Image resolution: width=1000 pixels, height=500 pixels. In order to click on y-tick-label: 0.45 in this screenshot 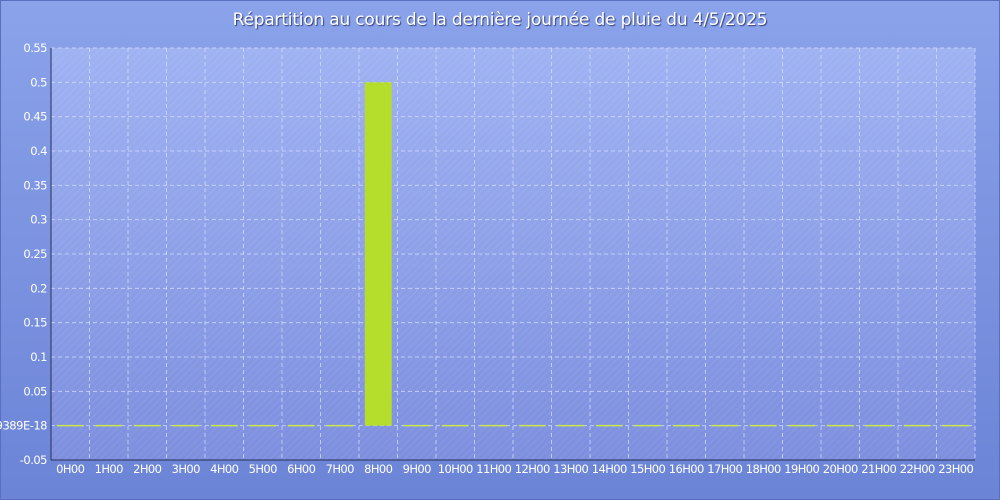, I will do `click(35, 117)`.